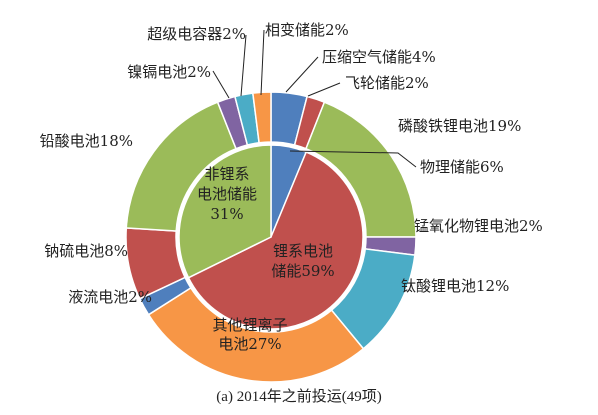 This screenshot has height=415, width=598. Describe the element at coordinates (307, 30) in the screenshot. I see `outer-label-12: 相变储能2%` at that location.